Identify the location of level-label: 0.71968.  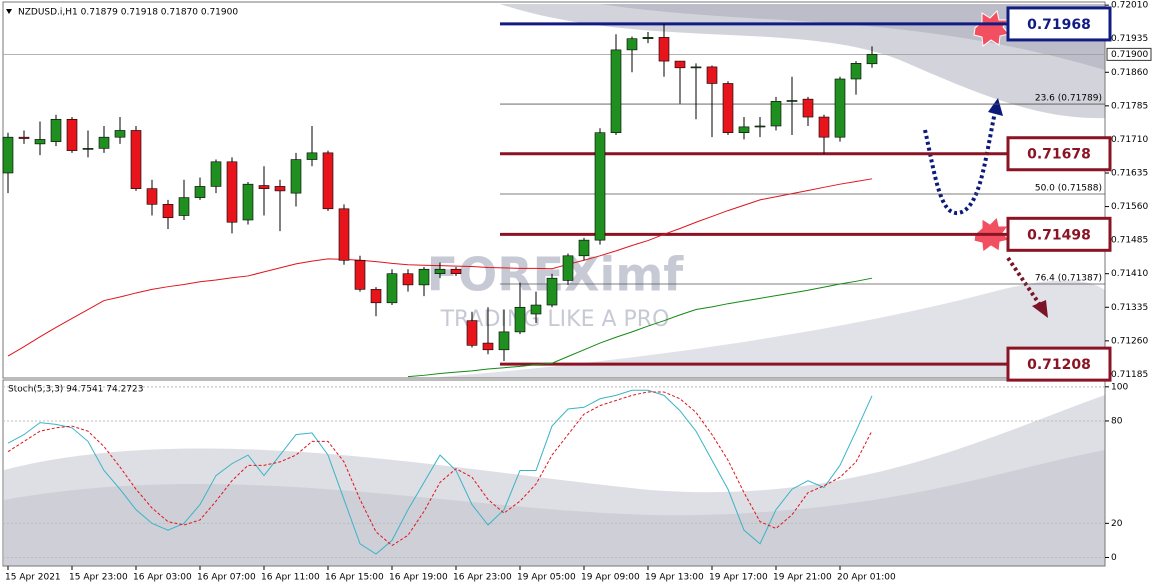
(1059, 25).